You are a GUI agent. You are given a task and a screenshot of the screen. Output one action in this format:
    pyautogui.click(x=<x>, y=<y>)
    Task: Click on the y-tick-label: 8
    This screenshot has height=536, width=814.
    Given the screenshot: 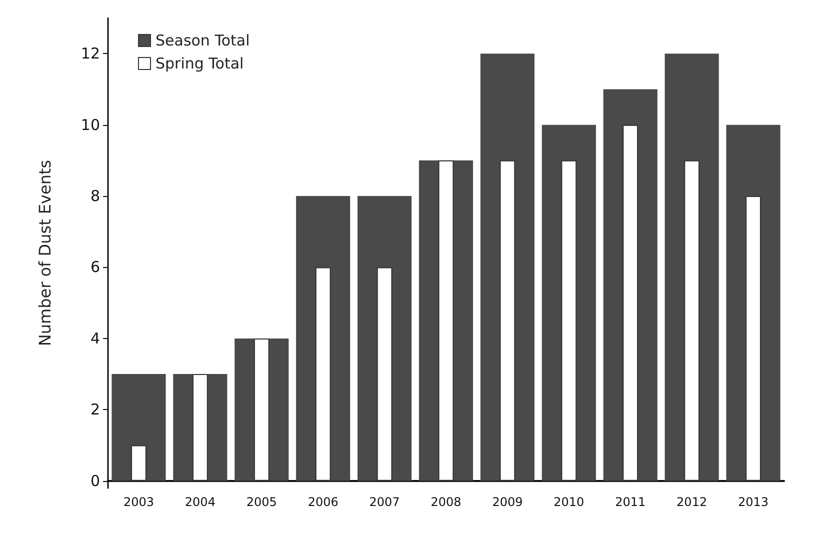 What is the action you would take?
    pyautogui.click(x=95, y=196)
    